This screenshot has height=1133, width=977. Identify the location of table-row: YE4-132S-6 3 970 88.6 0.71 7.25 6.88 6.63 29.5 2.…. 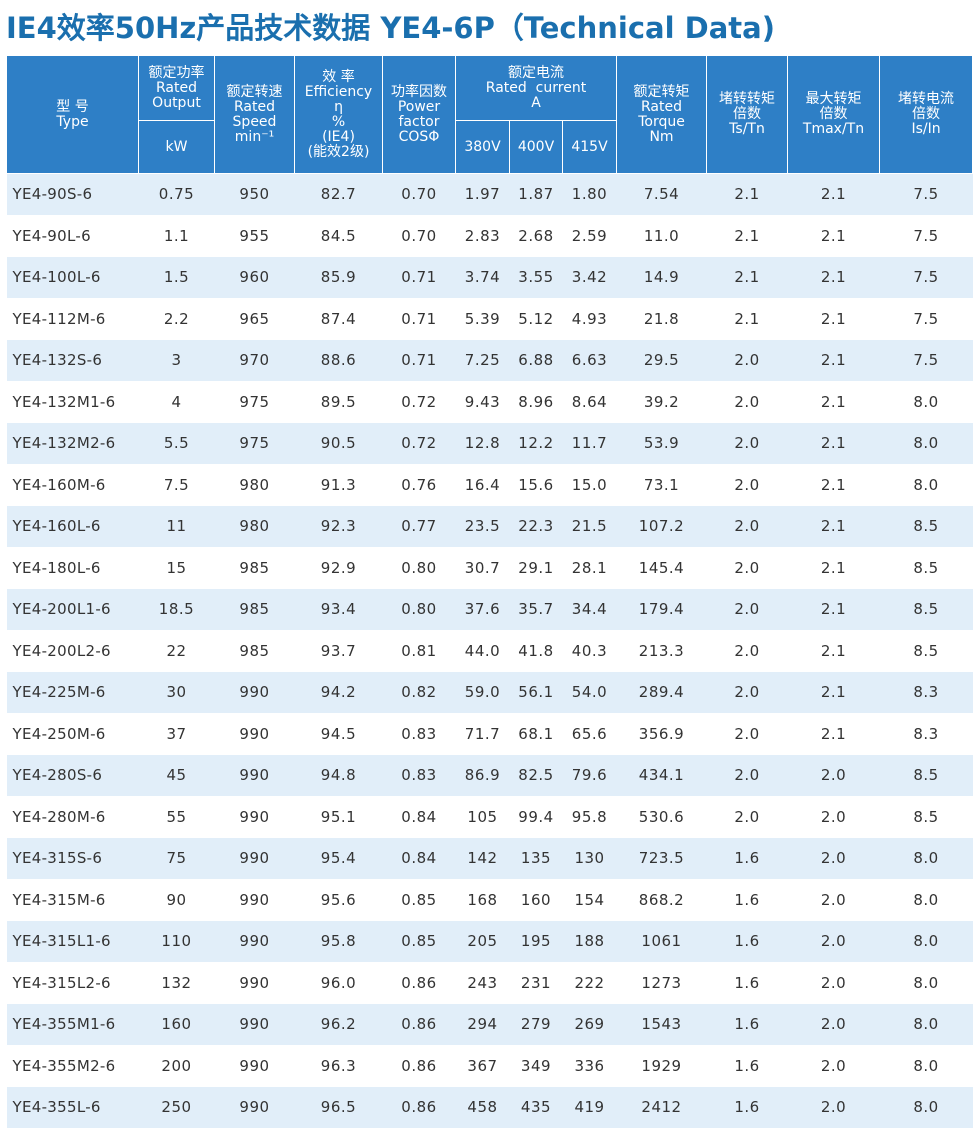
(489, 360).